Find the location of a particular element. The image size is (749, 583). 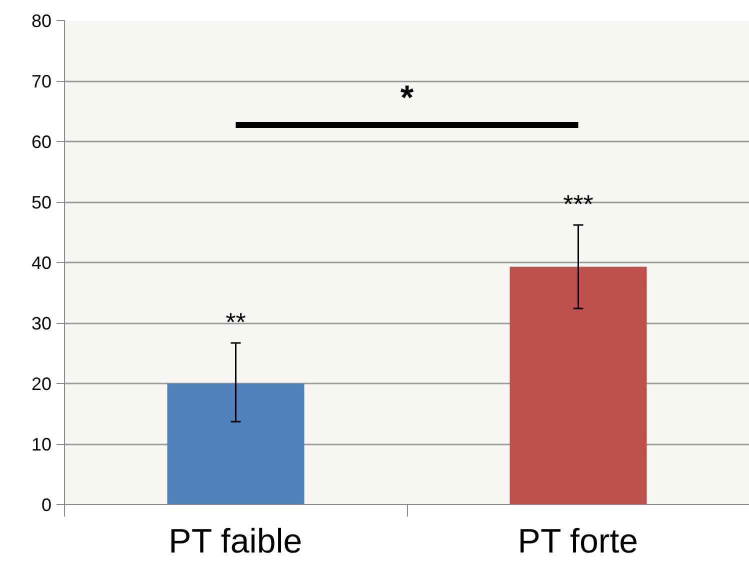

annotation: *** is located at coordinates (578, 203).